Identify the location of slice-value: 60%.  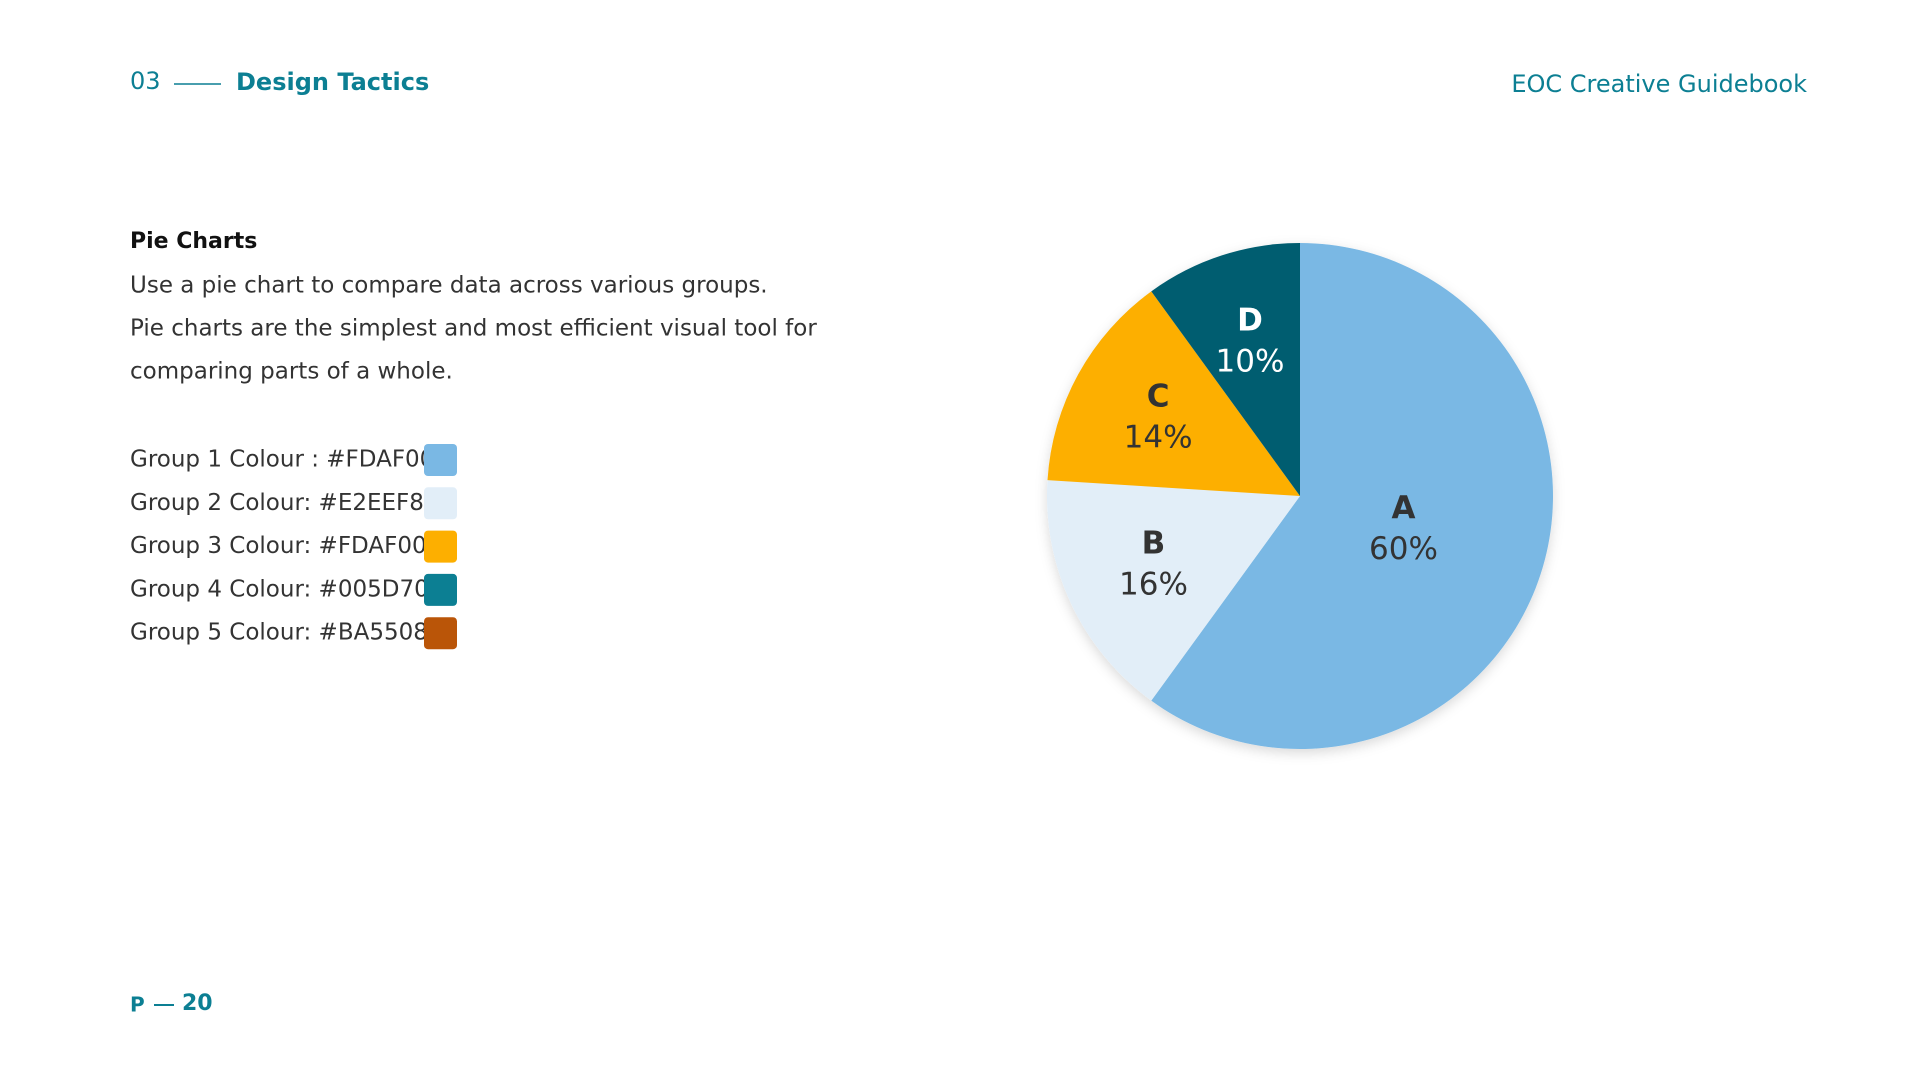
(1403, 549).